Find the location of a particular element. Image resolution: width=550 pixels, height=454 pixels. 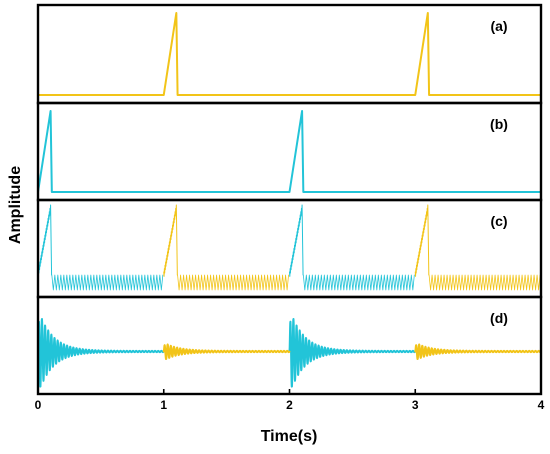

panel-label-1: (a) is located at coordinates (498, 26).